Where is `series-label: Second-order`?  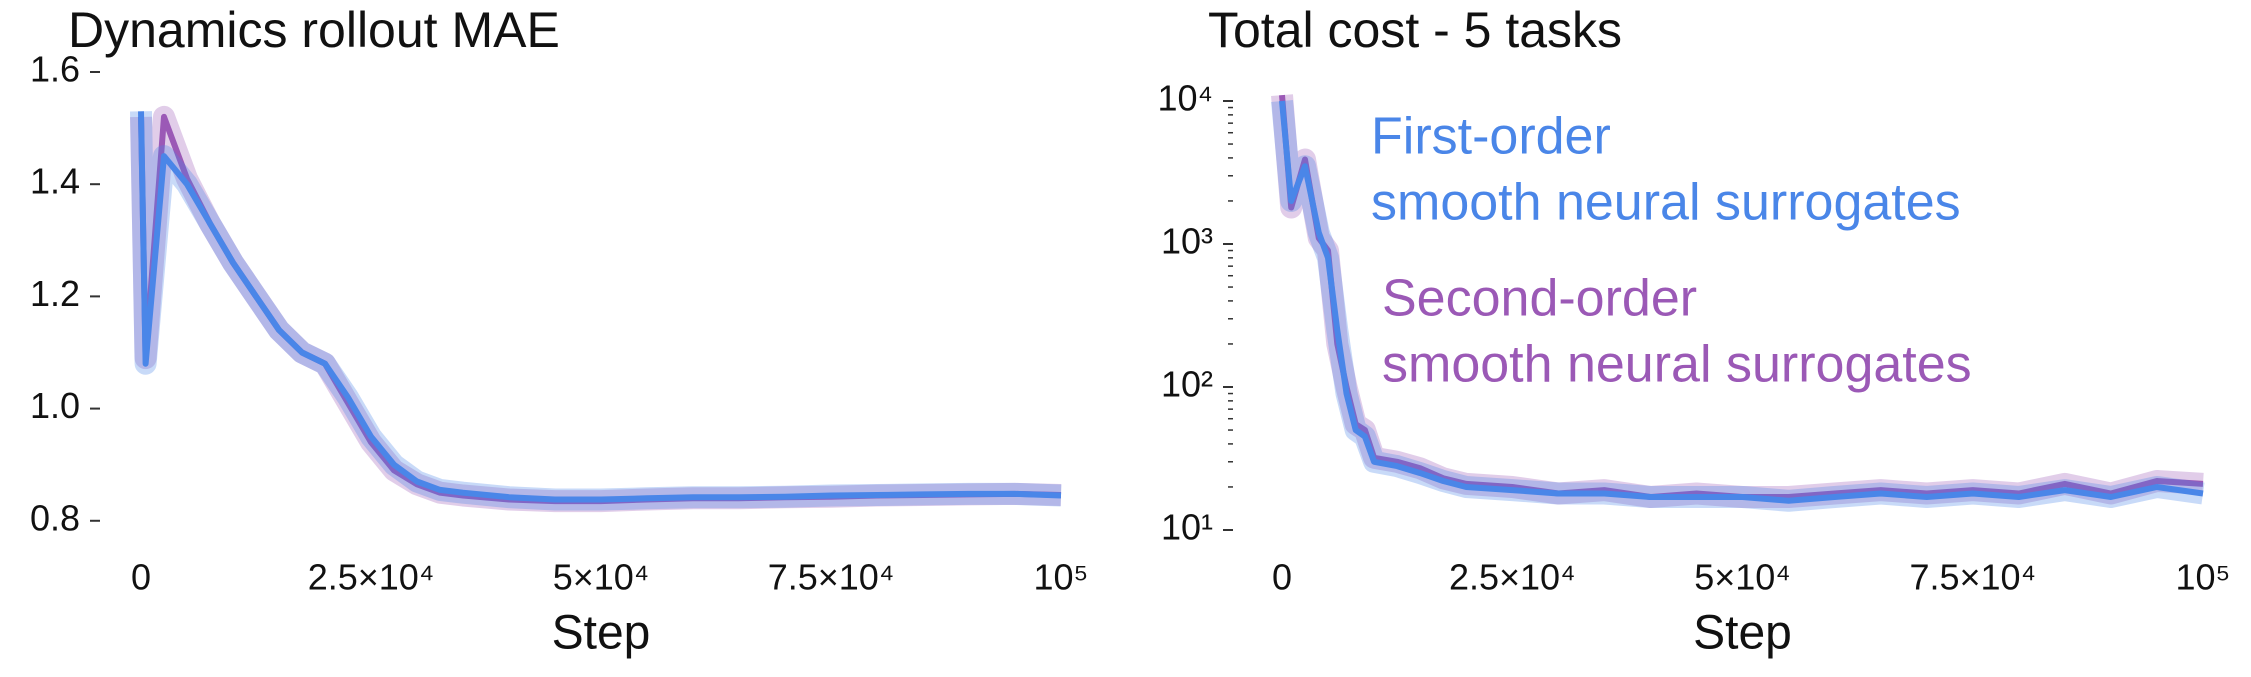 series-label: Second-order is located at coordinates (1539, 299).